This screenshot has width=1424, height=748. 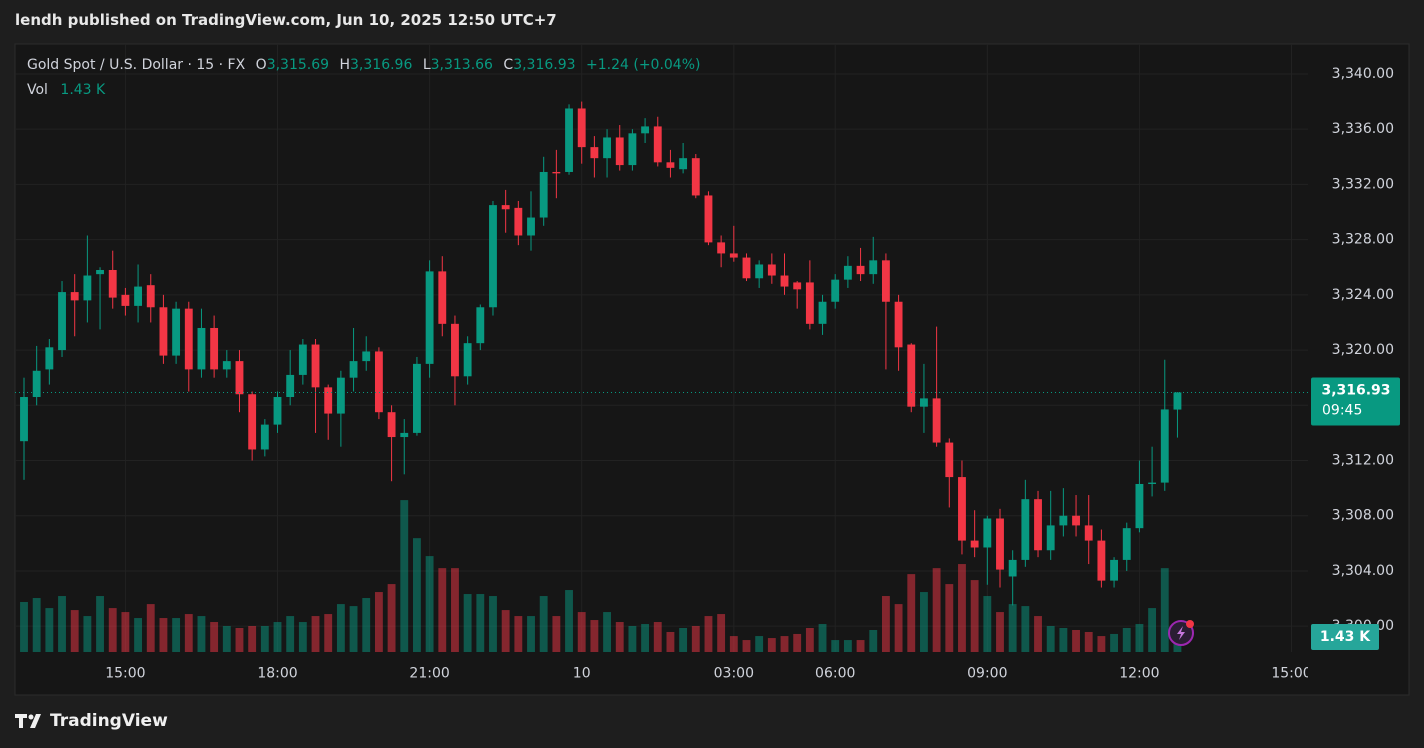 What do you see at coordinates (426, 65) in the screenshot?
I see `ohlc-key: L` at bounding box center [426, 65].